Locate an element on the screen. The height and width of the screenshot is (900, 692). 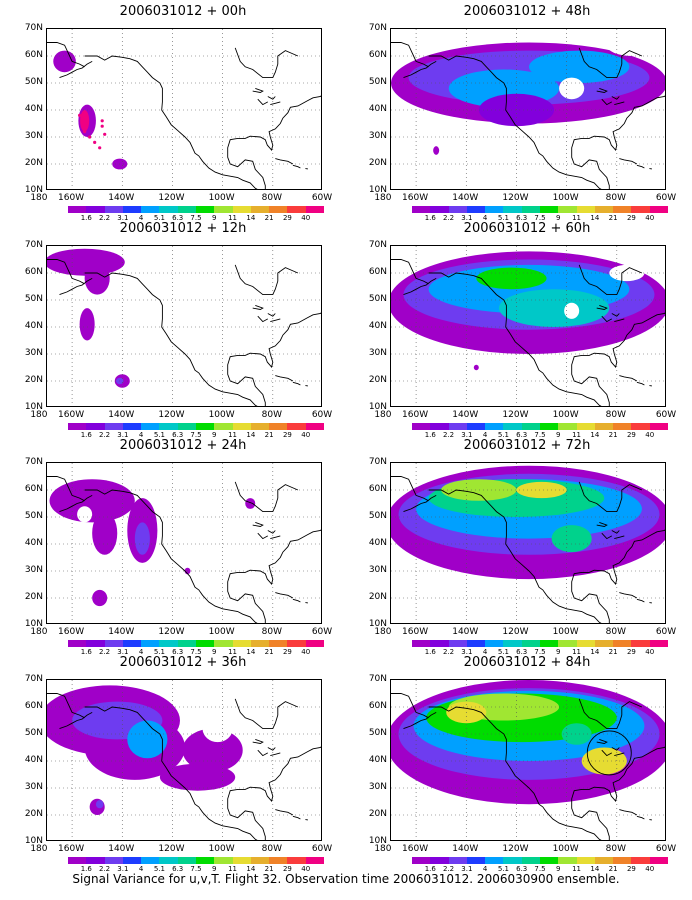
panel-title: 2006031012 + 36h is located at coordinates (183, 662).